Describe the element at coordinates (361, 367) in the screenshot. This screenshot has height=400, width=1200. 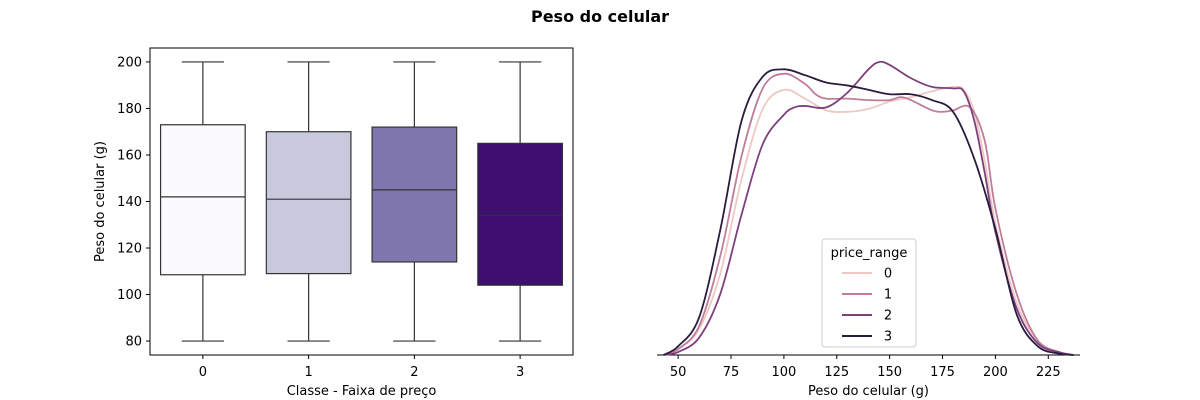
I see `box-x-axis: 0 1 2 3` at that location.